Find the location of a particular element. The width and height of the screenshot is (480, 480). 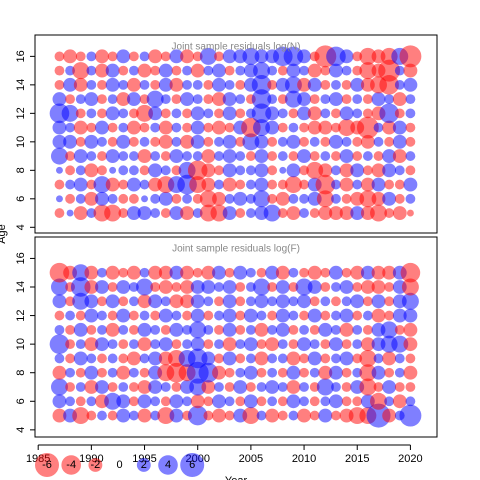

legend-label: 4 is located at coordinates (168, 465).